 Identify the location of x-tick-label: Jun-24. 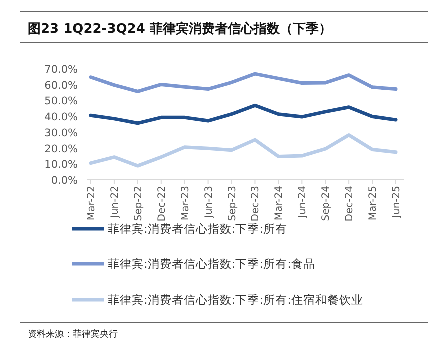
(303, 202).